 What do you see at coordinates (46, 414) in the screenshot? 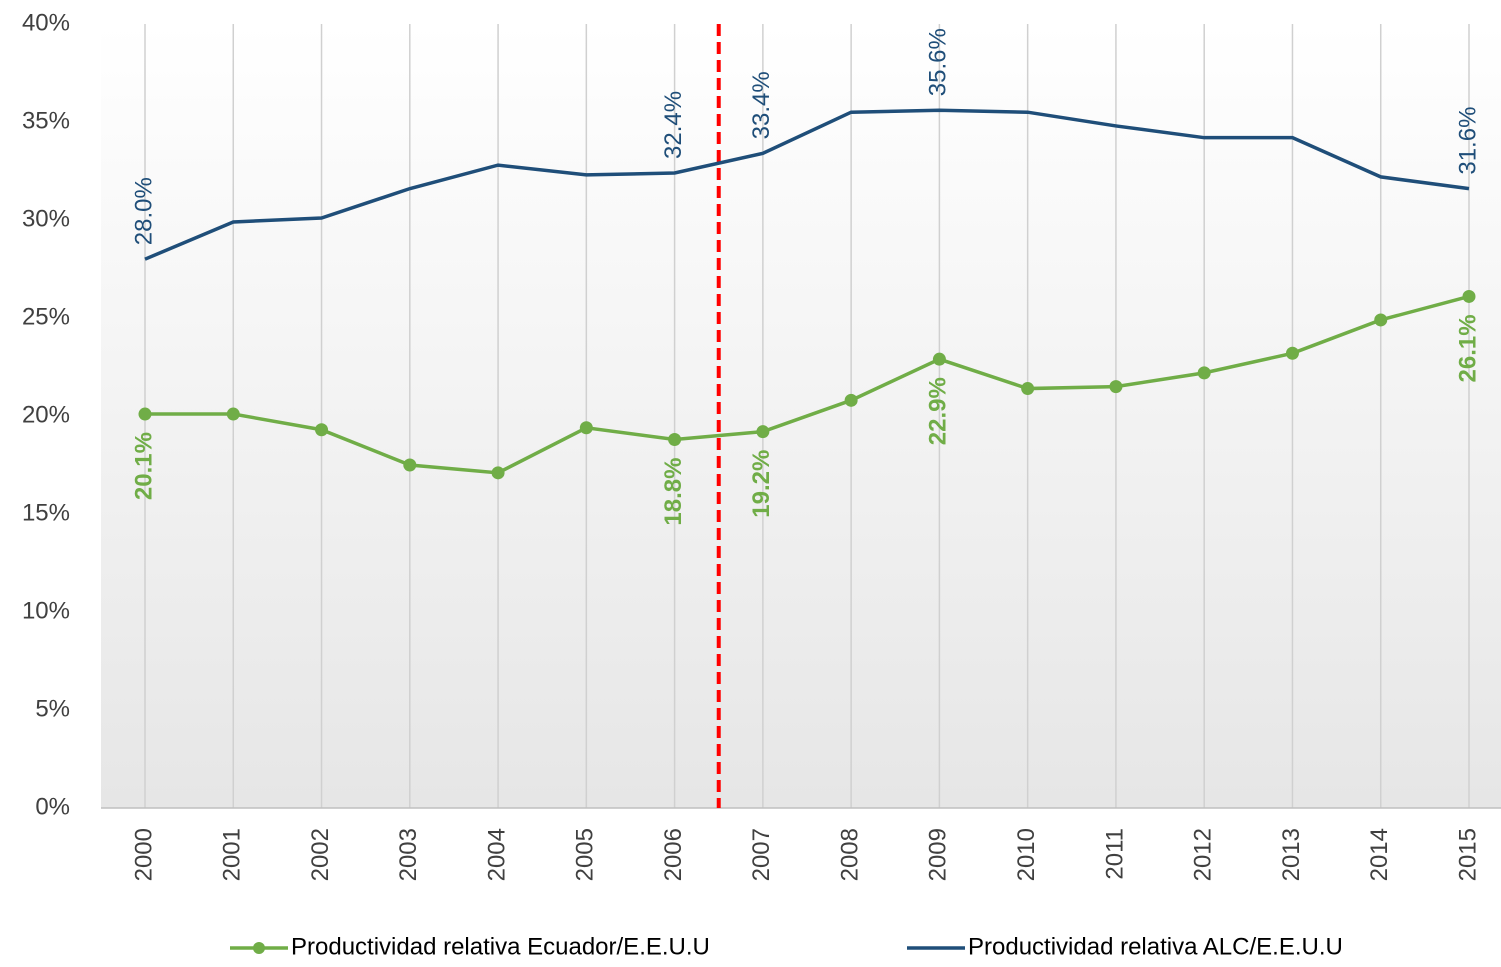
I see `y-tick-label: 20%` at bounding box center [46, 414].